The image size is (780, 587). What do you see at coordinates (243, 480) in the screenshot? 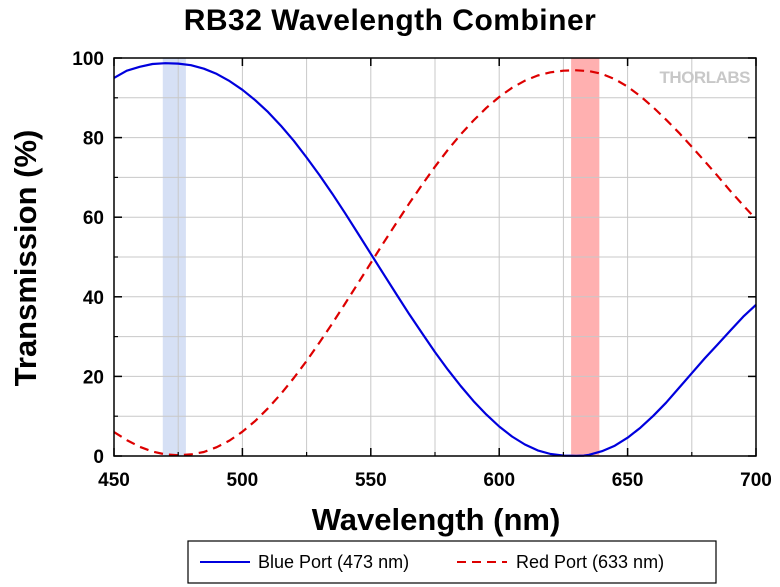
I see `x-tick-label: 500` at bounding box center [243, 480].